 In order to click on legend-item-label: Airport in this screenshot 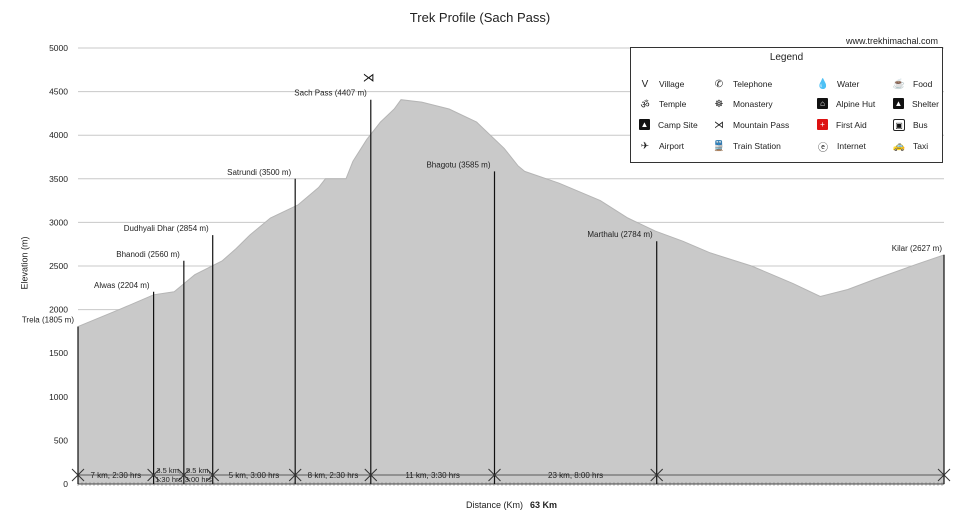, I will do `click(672, 146)`.